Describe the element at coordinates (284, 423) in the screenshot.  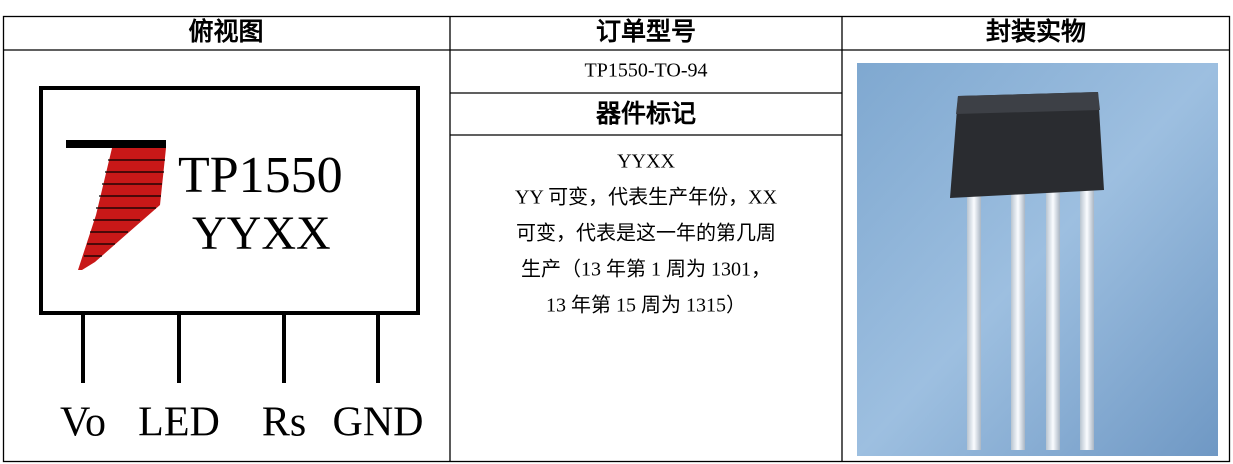
I see `pin-label: Rs` at that location.